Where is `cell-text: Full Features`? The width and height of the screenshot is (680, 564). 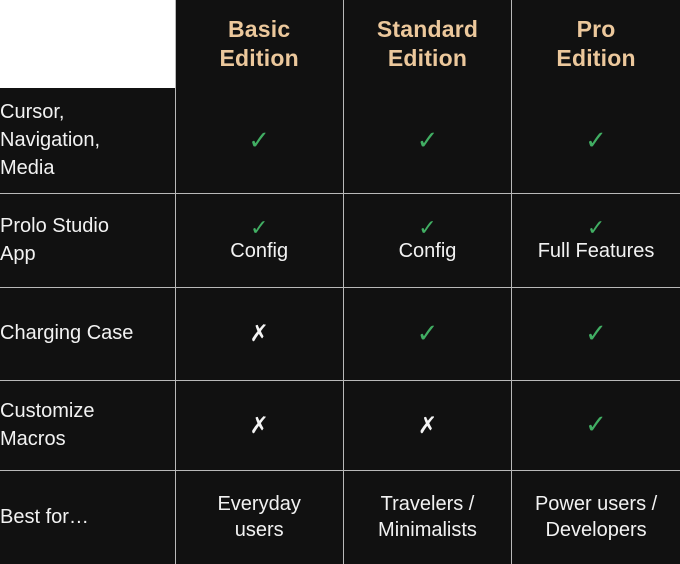
cell-text: Full Features is located at coordinates (596, 251).